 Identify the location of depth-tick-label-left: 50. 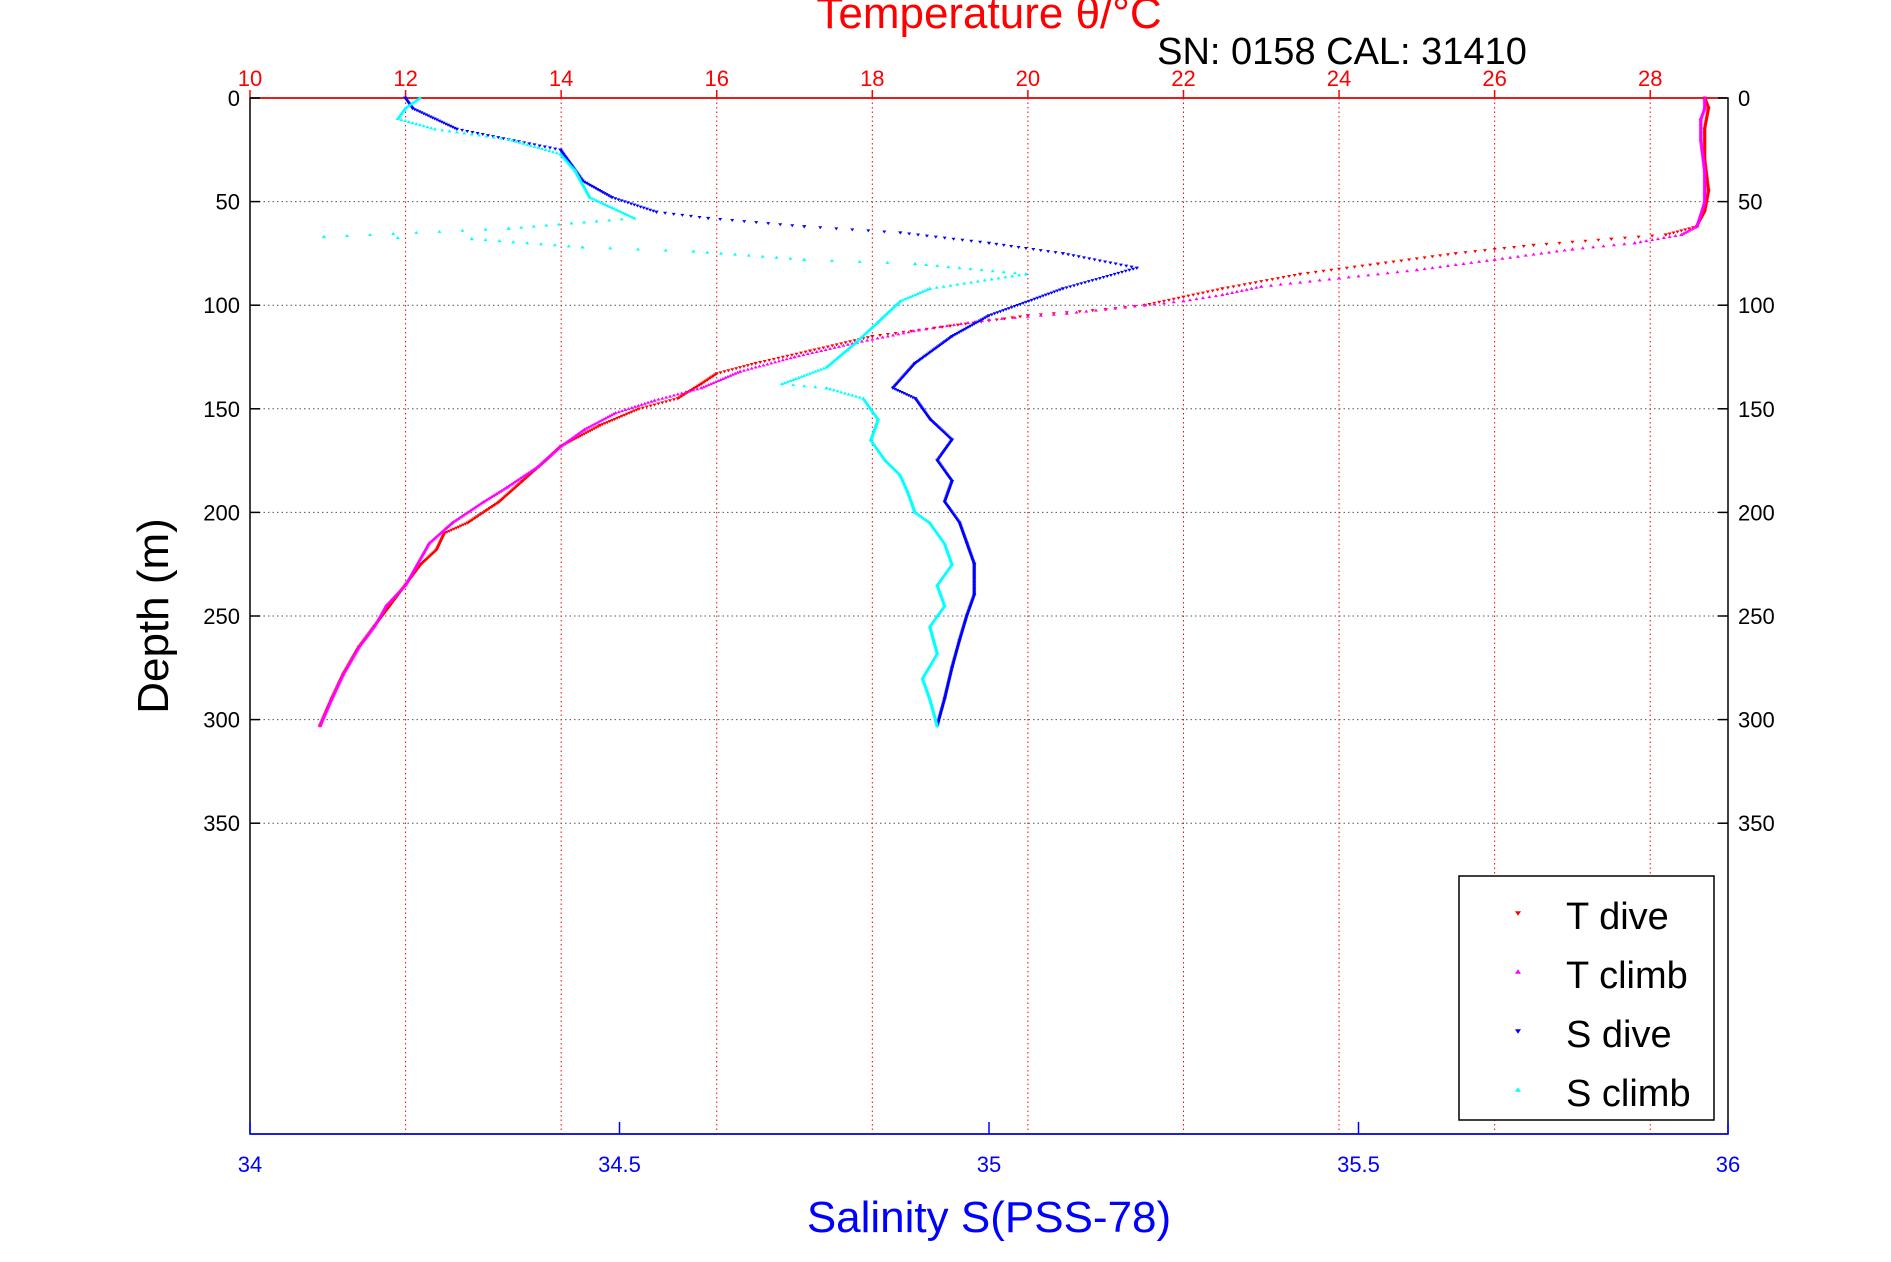
(228, 202).